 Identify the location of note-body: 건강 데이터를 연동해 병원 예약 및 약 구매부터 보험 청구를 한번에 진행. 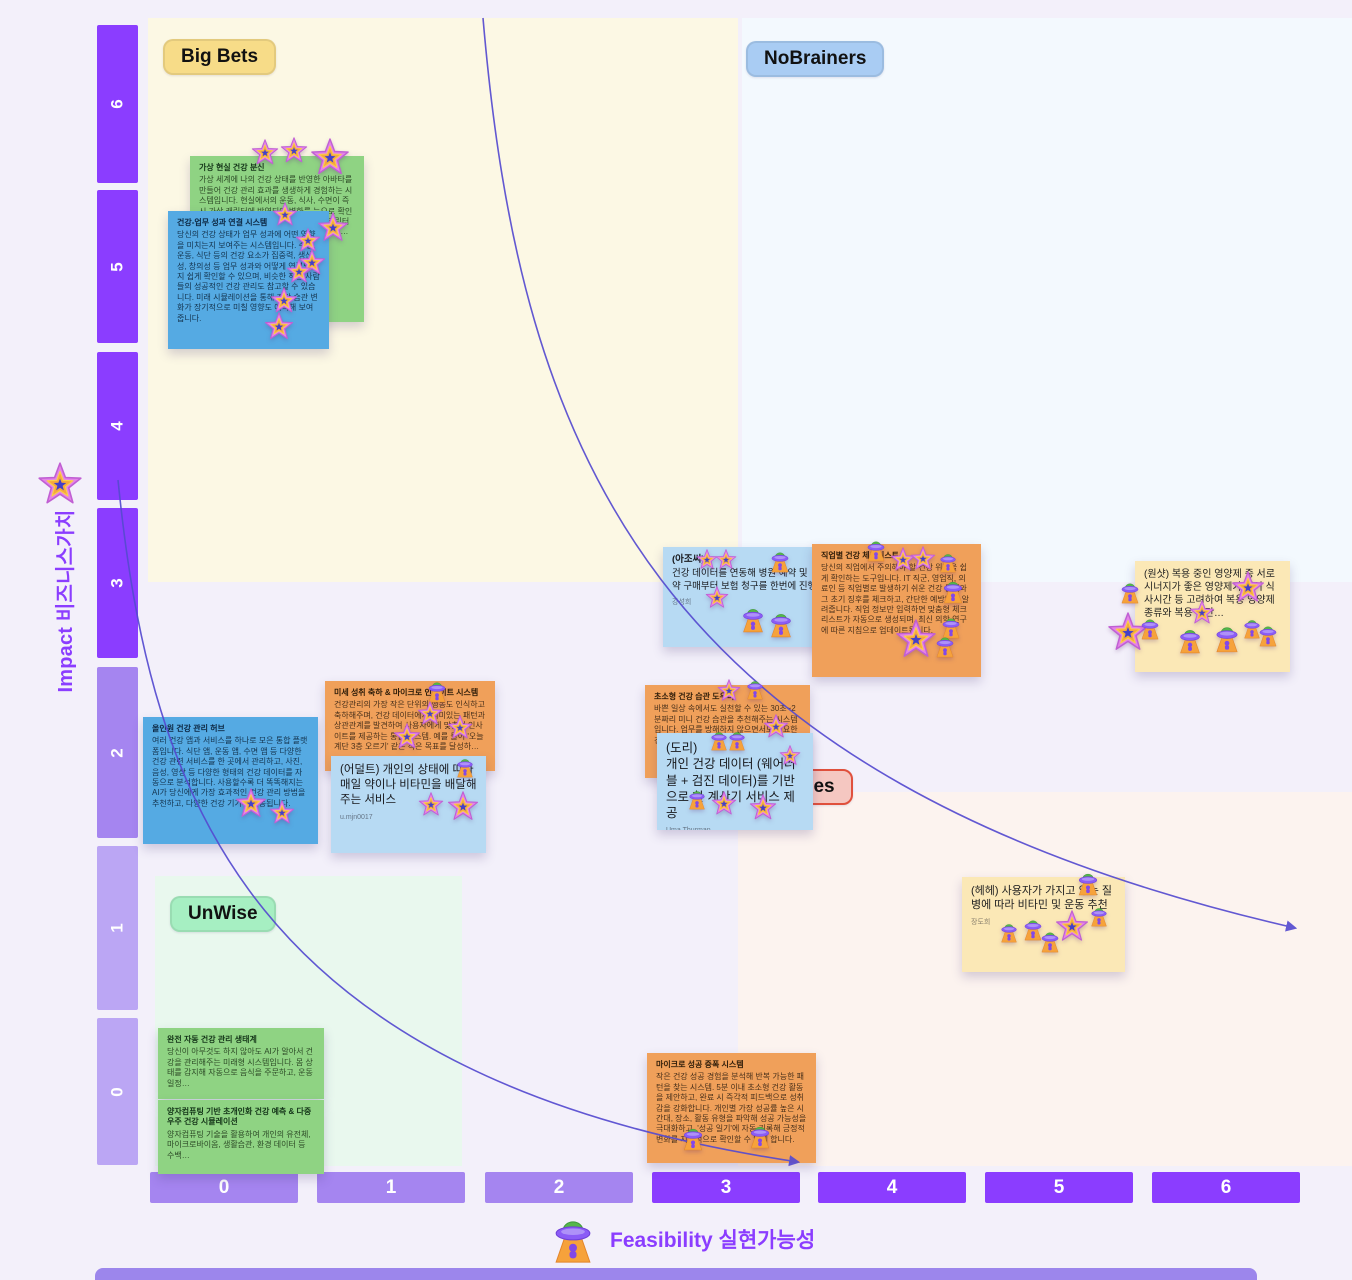
(744, 580).